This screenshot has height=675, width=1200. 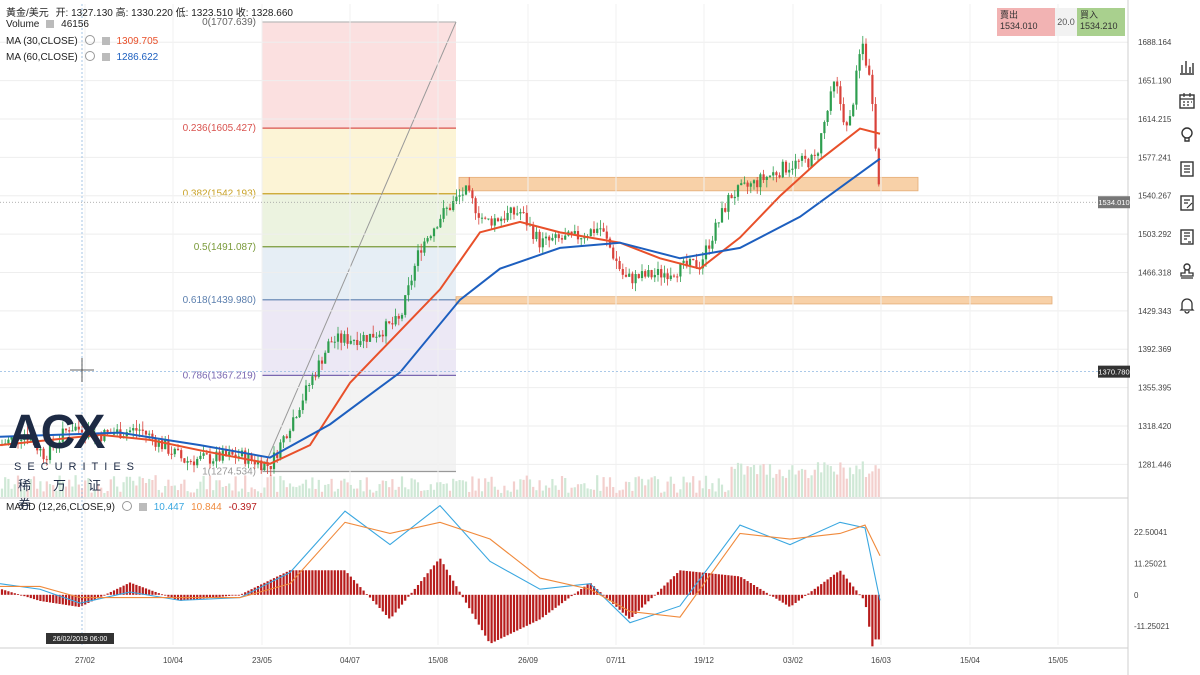 What do you see at coordinates (1155, 81) in the screenshot?
I see `price-tick-label: 1651.190` at bounding box center [1155, 81].